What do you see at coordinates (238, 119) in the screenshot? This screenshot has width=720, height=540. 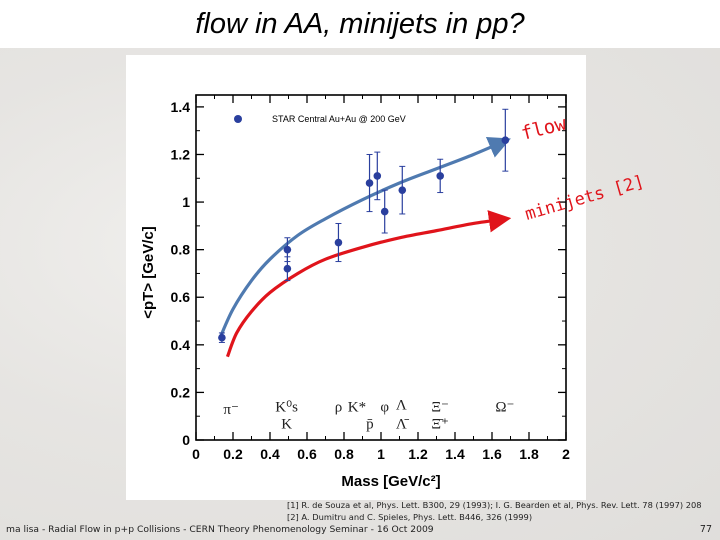 I see `legend-marker` at bounding box center [238, 119].